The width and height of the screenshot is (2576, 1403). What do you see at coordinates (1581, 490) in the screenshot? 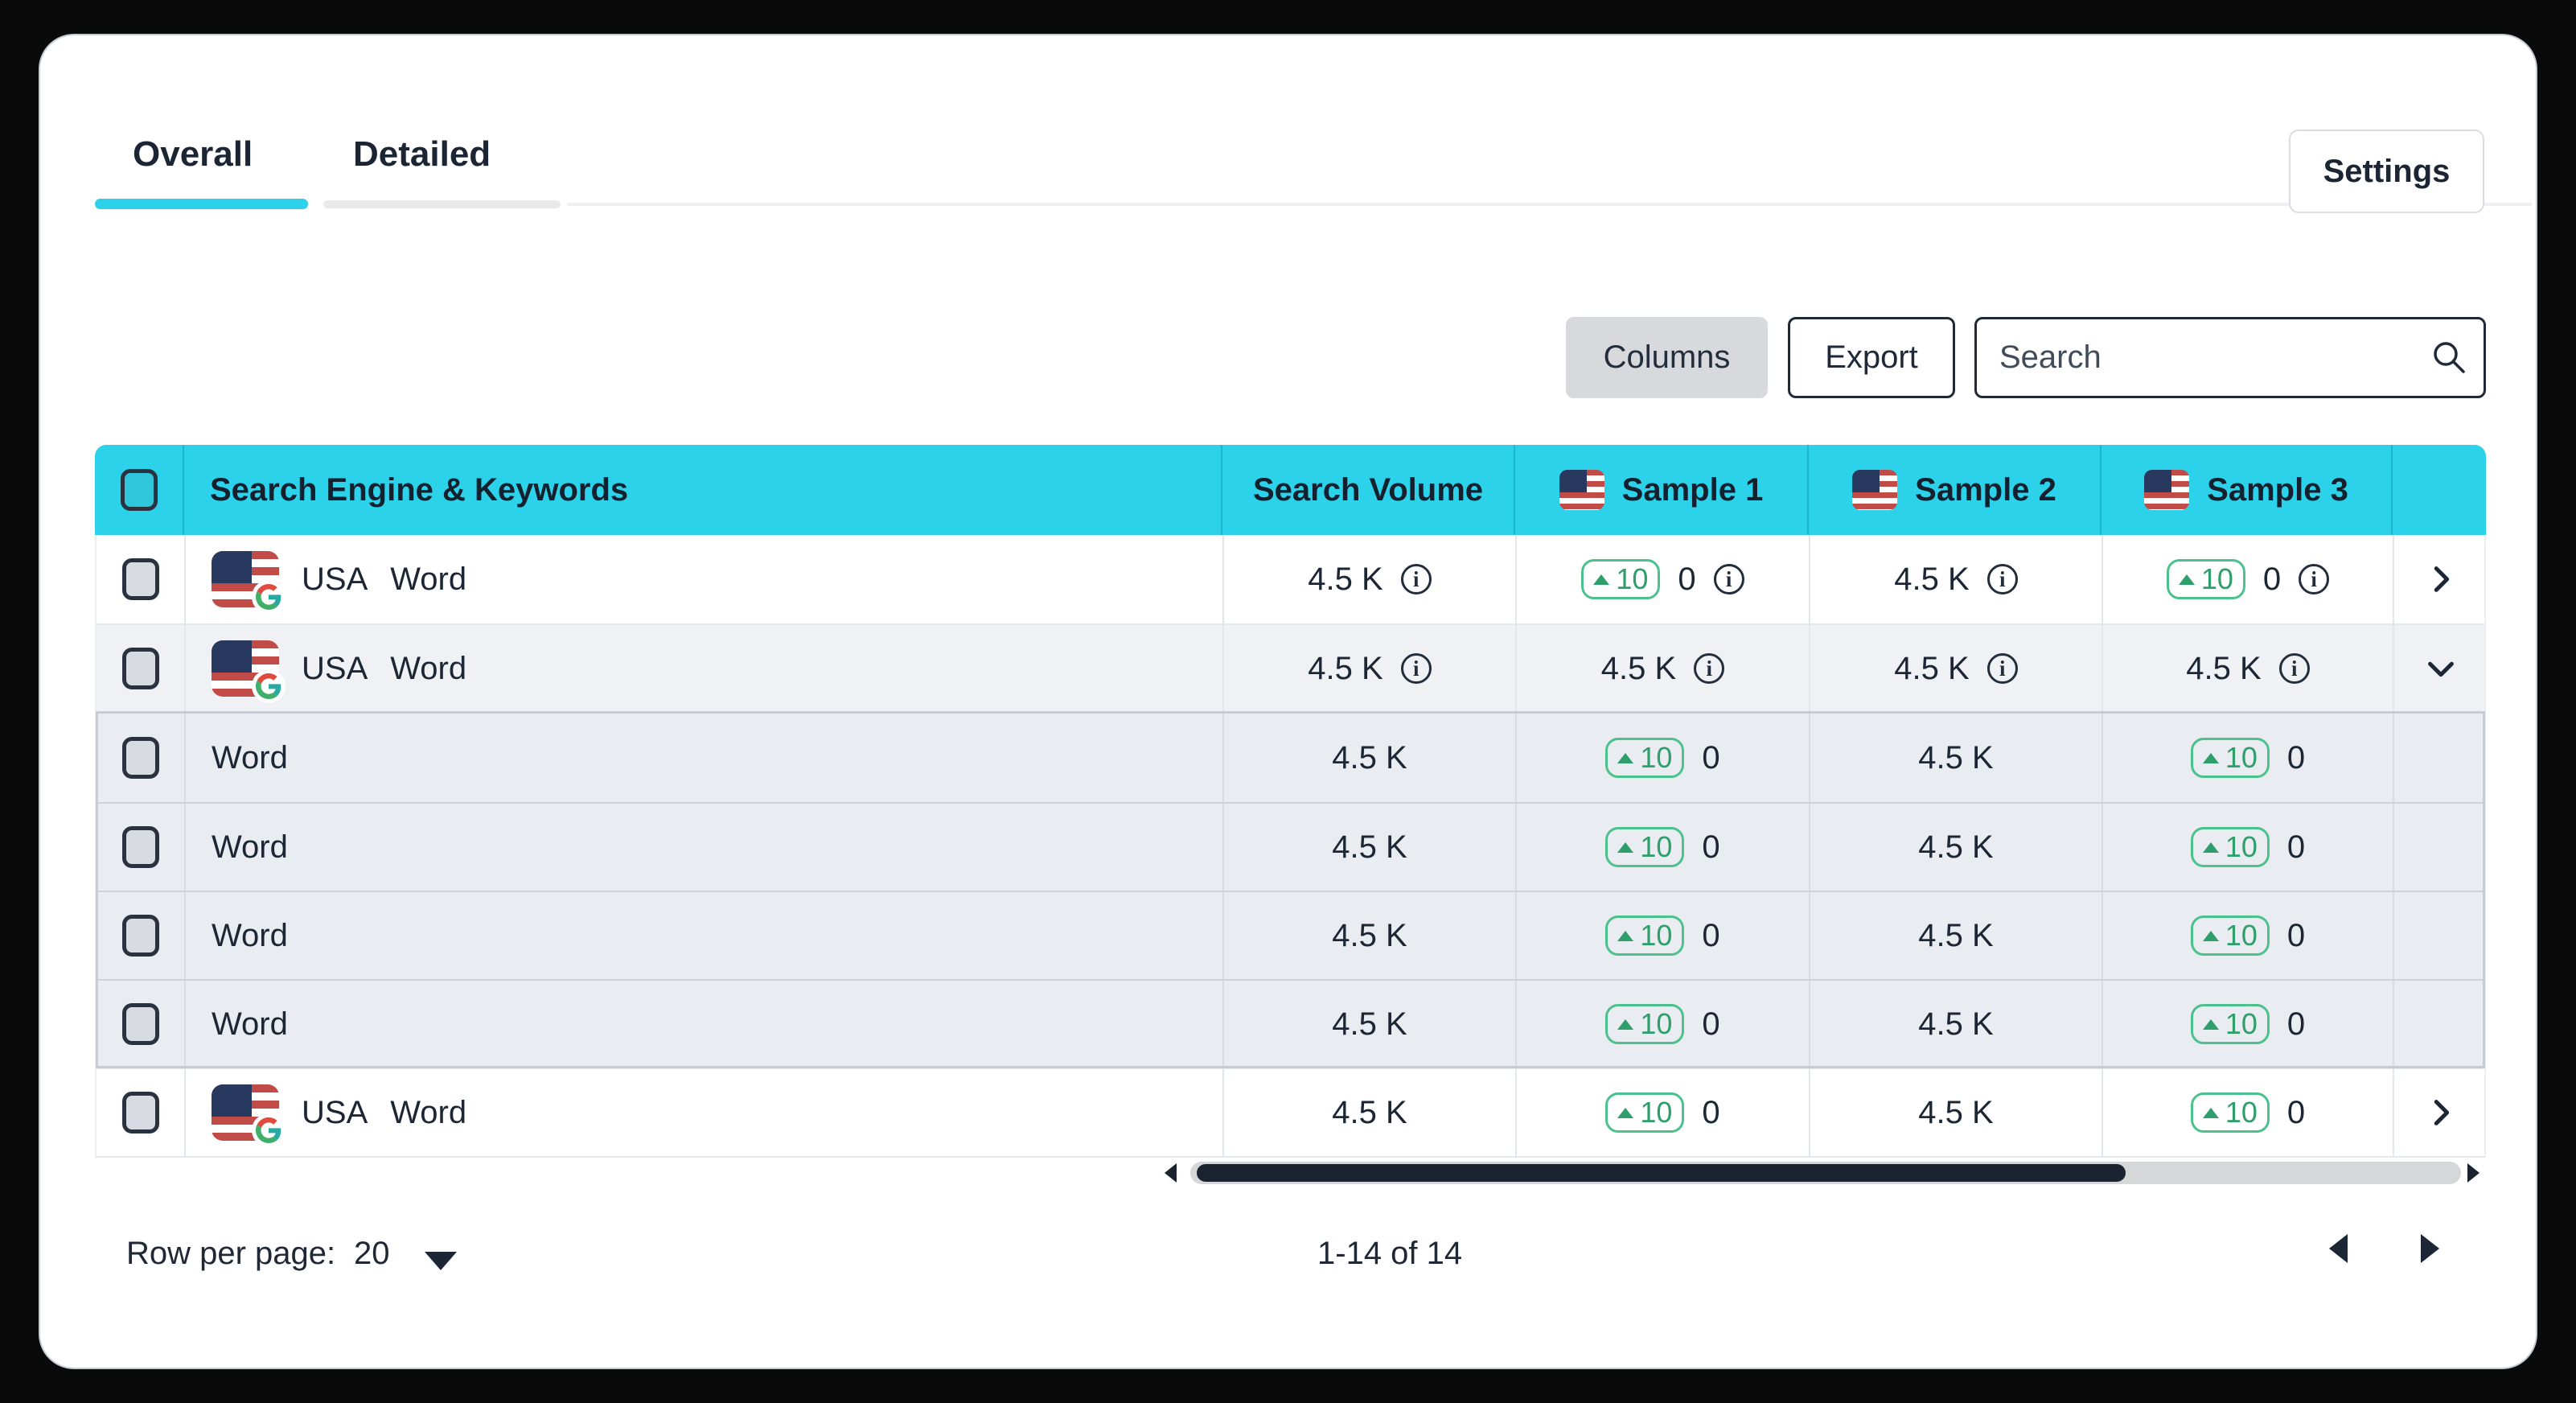
I see `us-flag-icon` at bounding box center [1581, 490].